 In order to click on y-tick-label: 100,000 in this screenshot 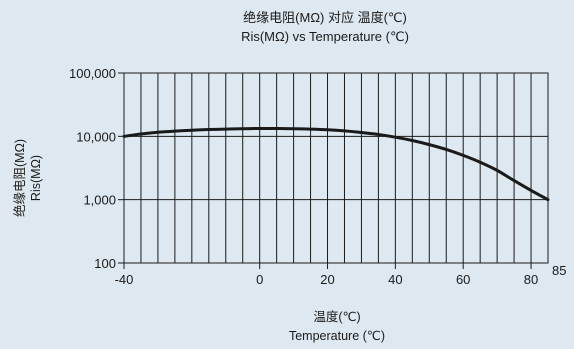, I will do `click(92, 73)`.